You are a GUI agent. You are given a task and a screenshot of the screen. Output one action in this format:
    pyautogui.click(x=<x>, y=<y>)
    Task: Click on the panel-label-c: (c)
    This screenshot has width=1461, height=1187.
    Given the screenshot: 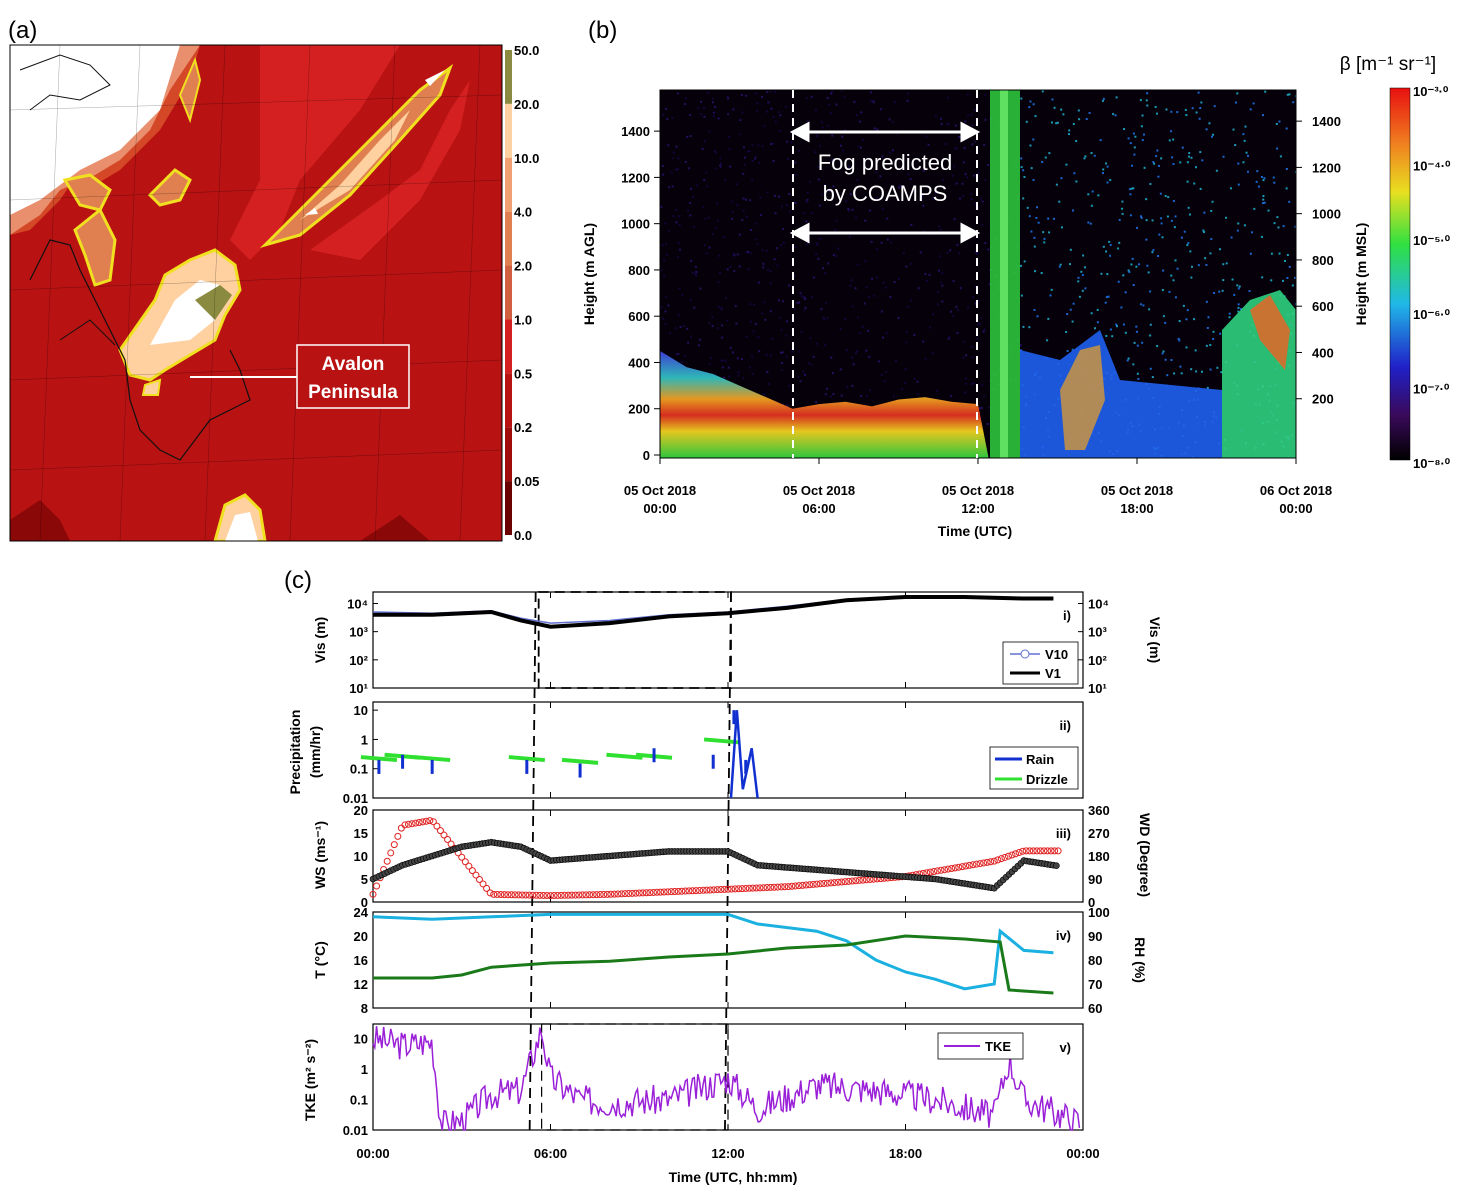 What is the action you would take?
    pyautogui.click(x=298, y=580)
    